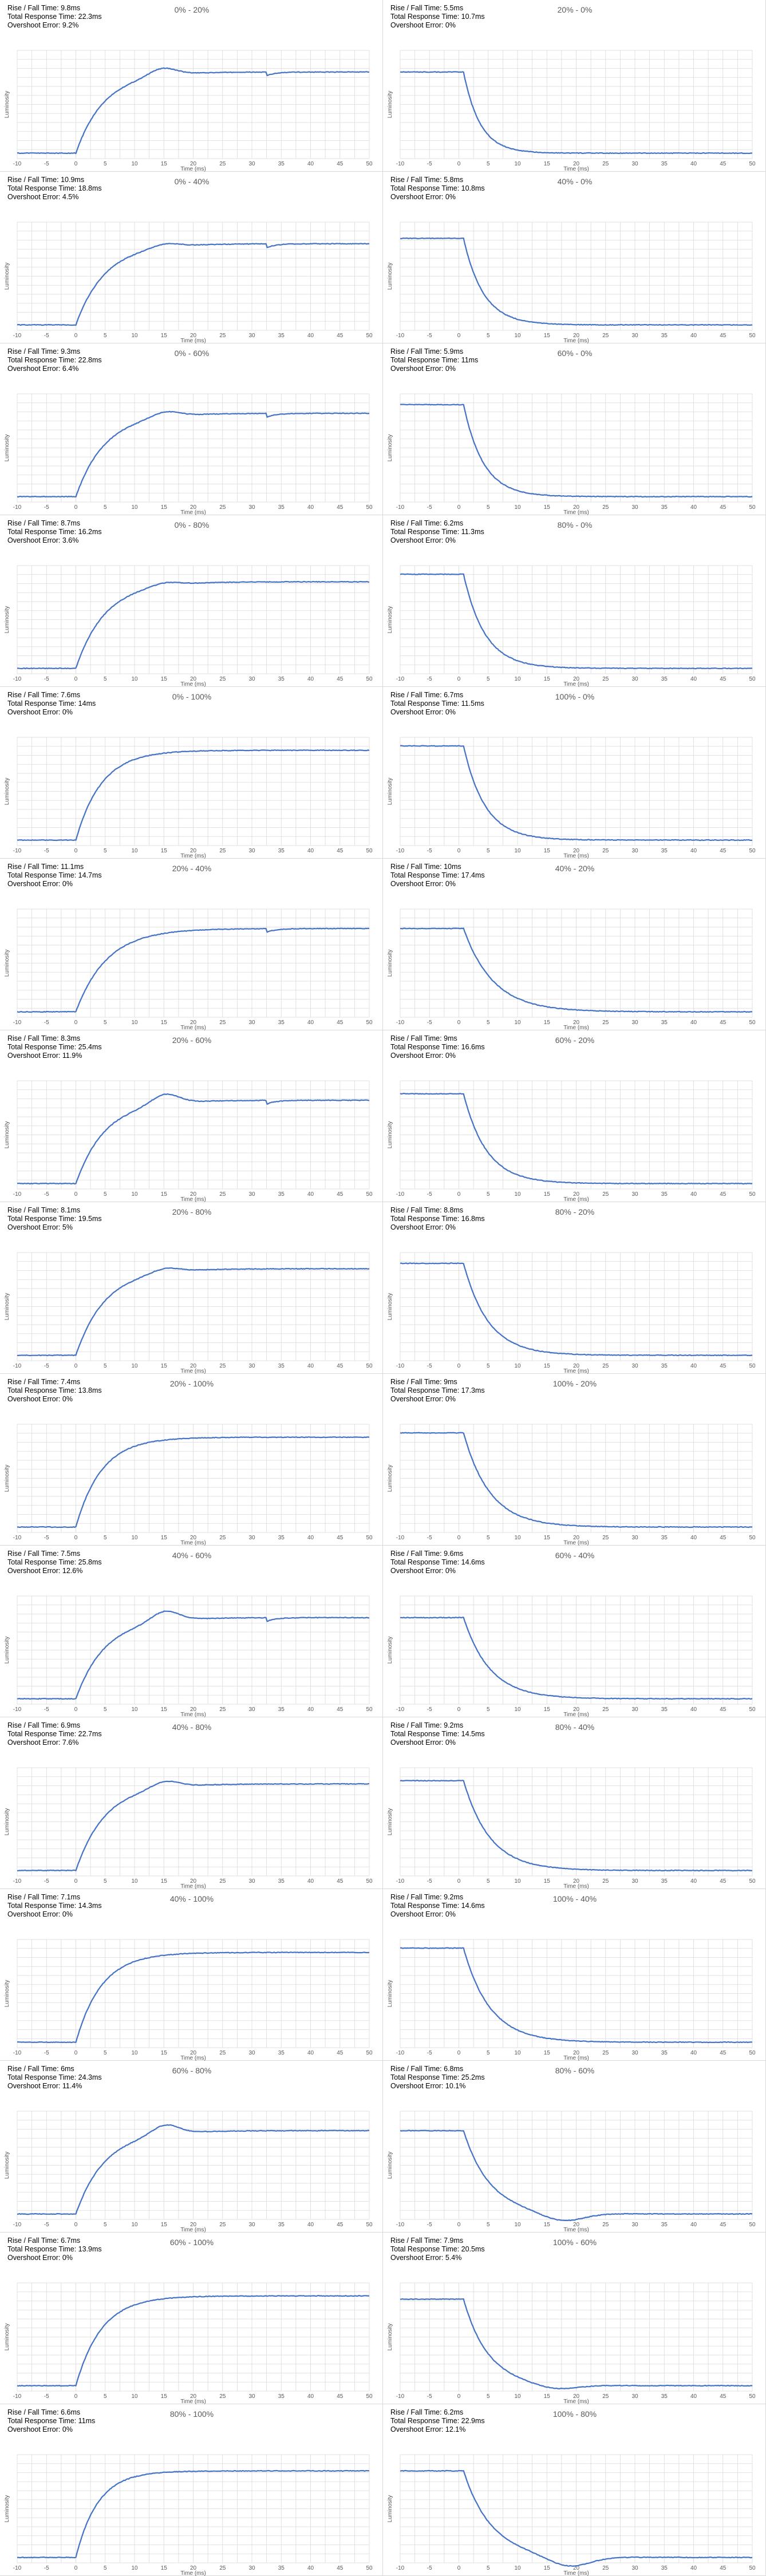  I want to click on stat-label: Rise / Fall Time: 9.2ms, so click(426, 1725).